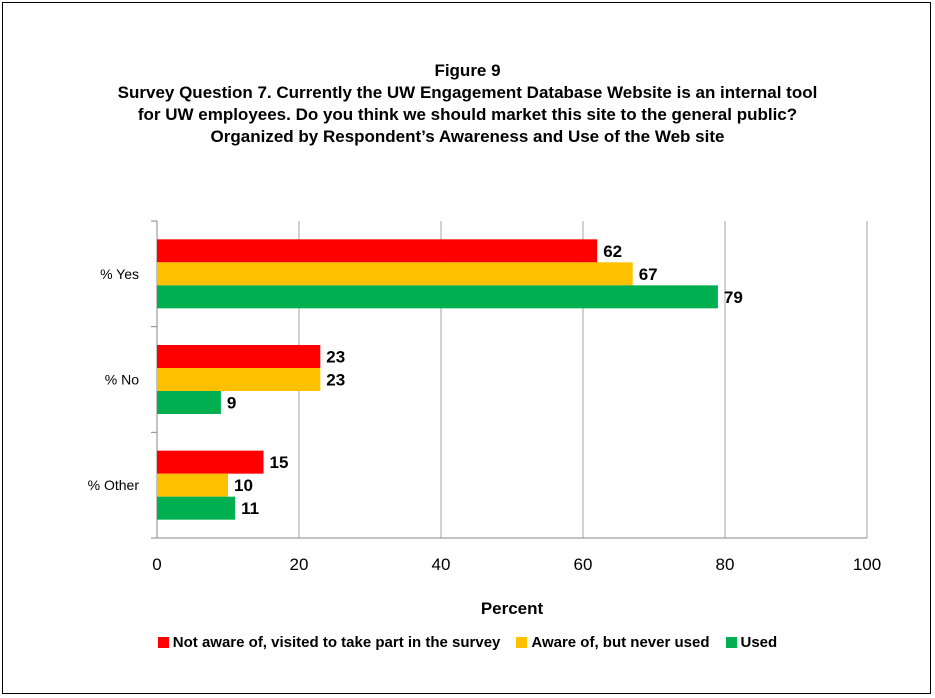 The height and width of the screenshot is (698, 935). What do you see at coordinates (122, 380) in the screenshot?
I see `y-category-label: % No` at bounding box center [122, 380].